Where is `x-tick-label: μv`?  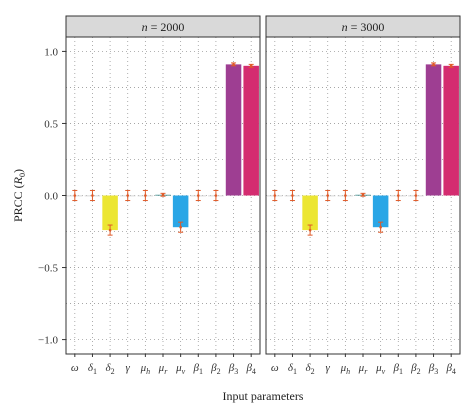
x-tick-label: μv is located at coordinates (380, 369).